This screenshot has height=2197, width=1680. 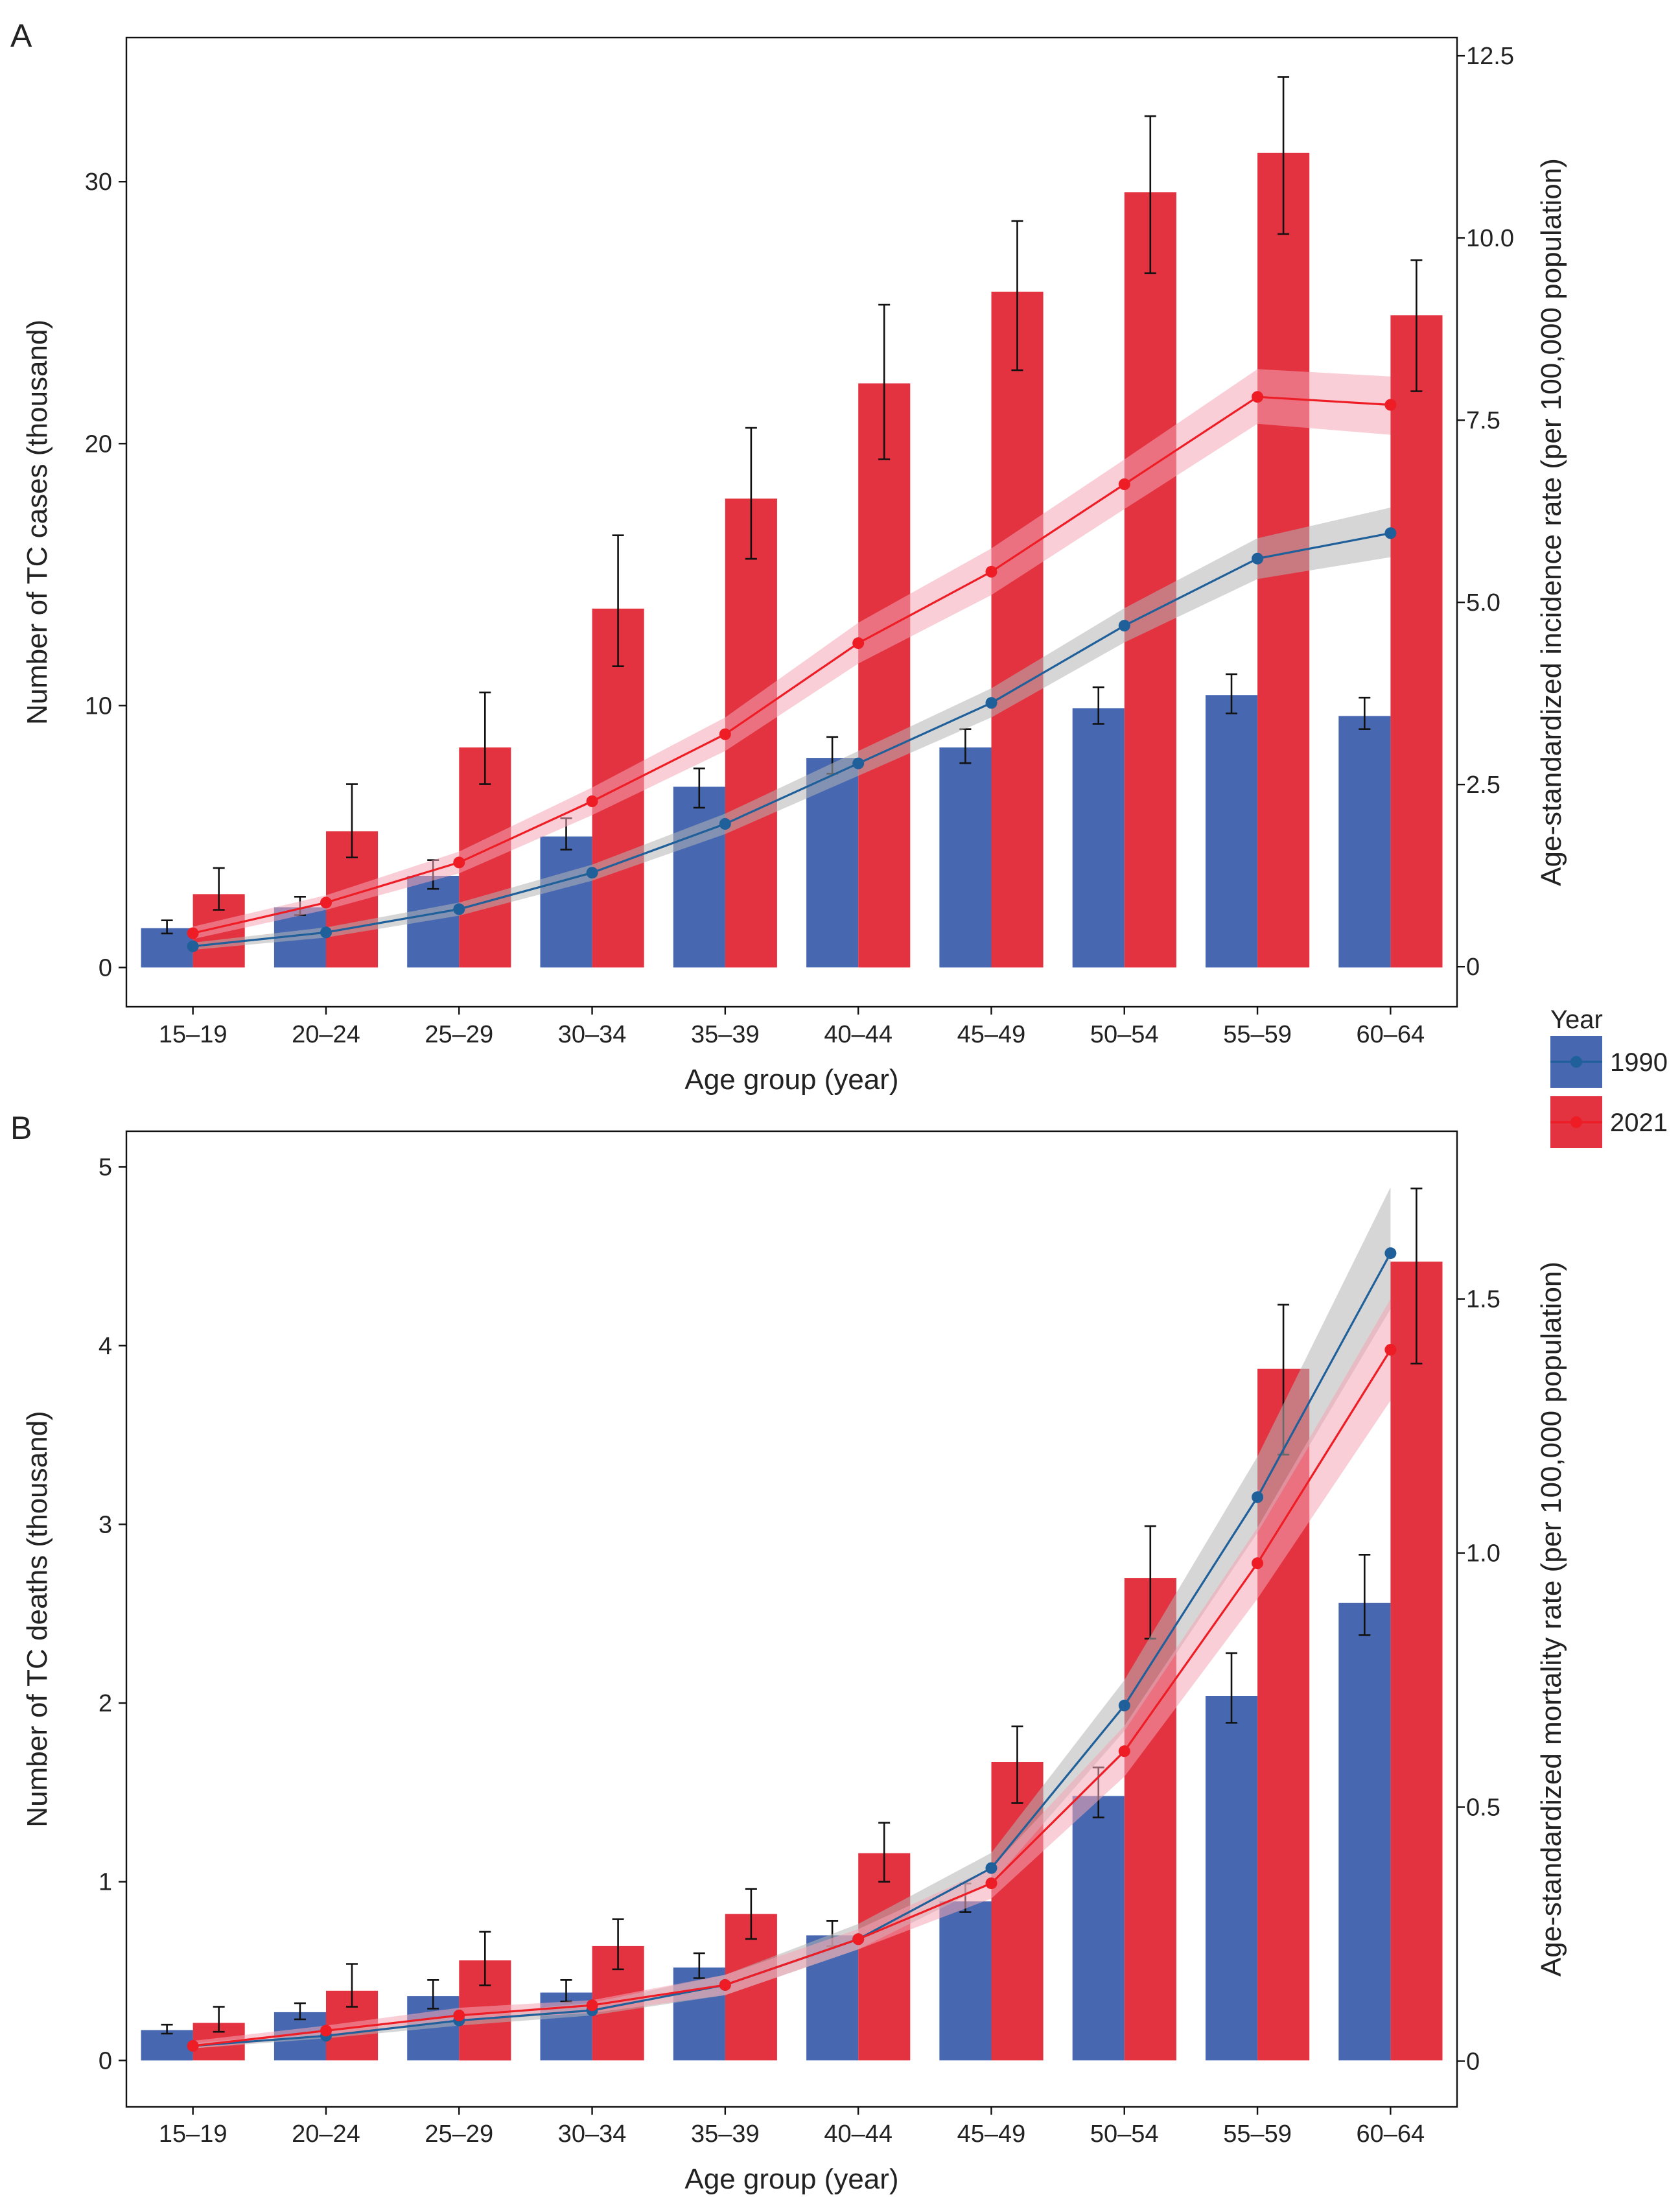 I want to click on error-bar-1990-50–54, so click(x=1098, y=705).